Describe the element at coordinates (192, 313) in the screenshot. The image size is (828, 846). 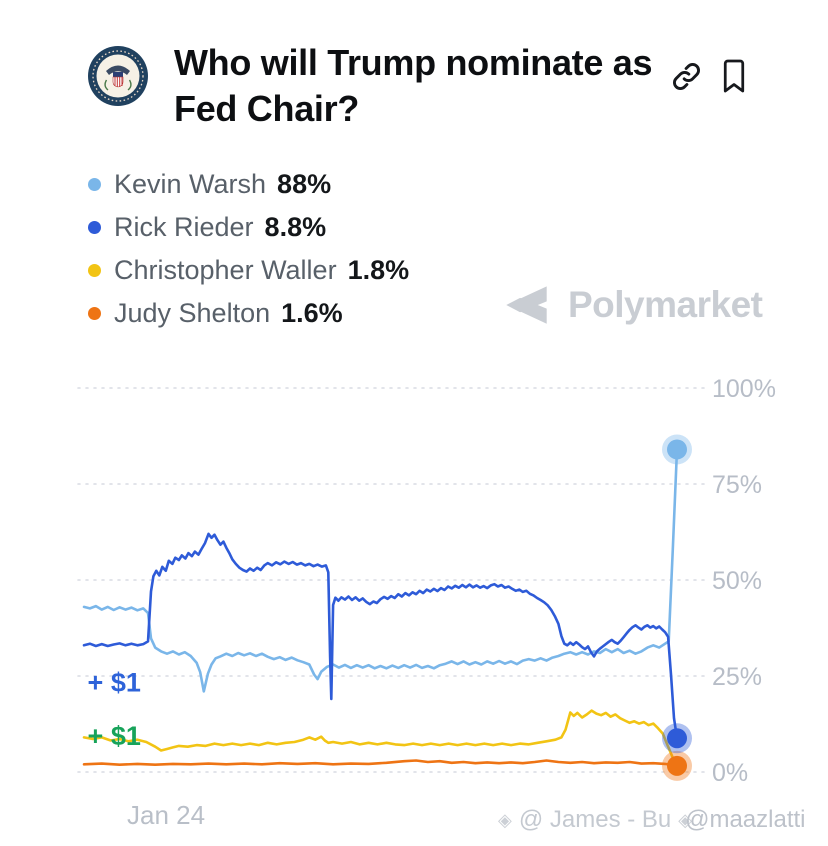
I see `outcome-name: Judy Shelton` at that location.